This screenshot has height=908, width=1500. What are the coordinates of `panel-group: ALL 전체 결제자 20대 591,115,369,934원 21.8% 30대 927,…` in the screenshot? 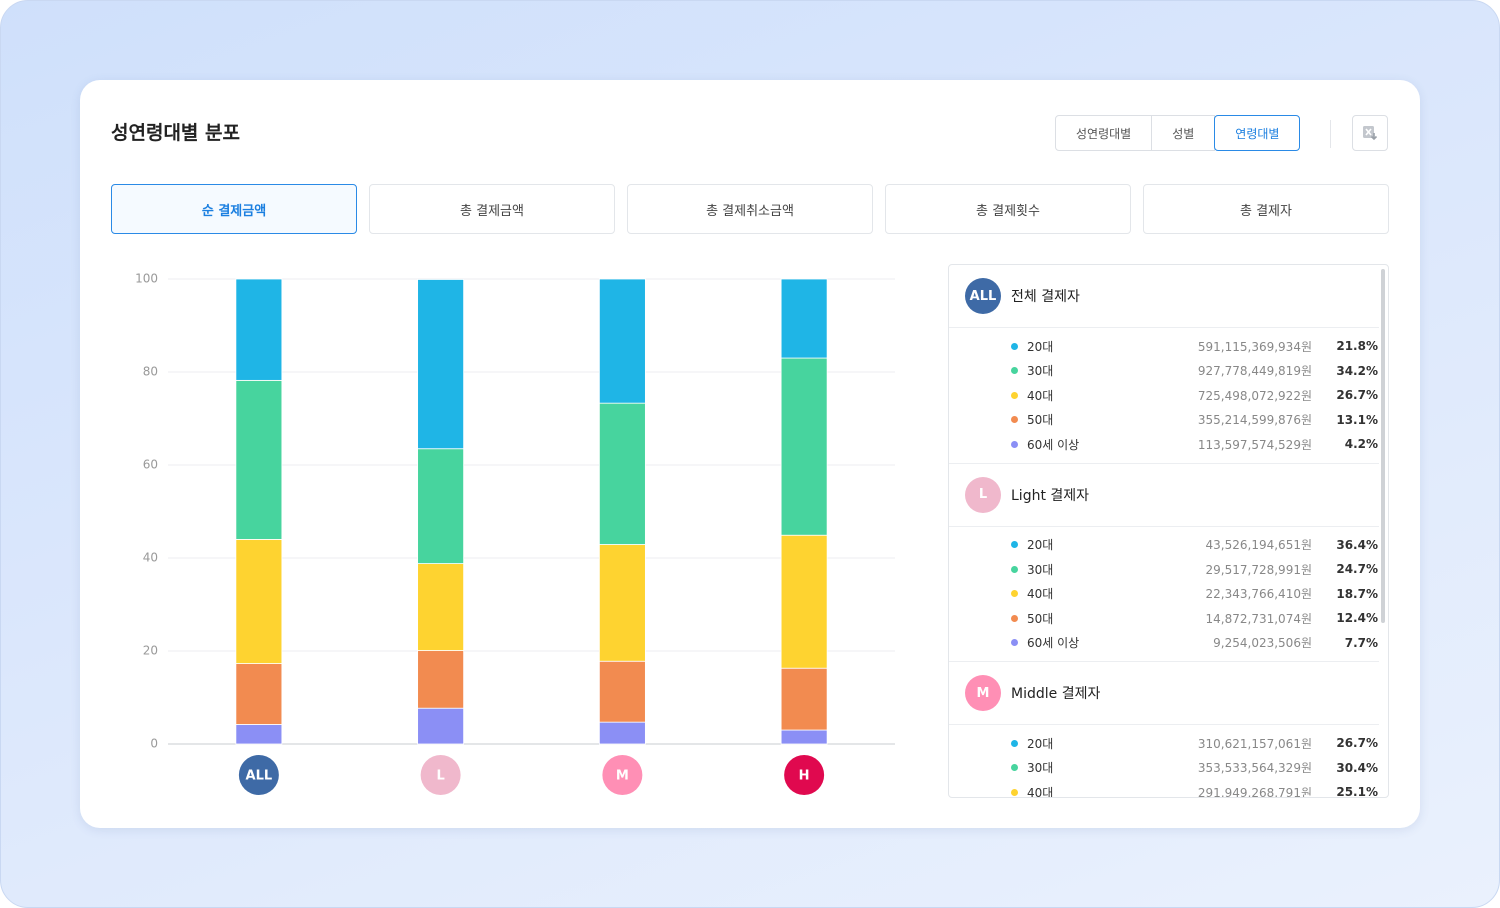 It's located at (1164, 364).